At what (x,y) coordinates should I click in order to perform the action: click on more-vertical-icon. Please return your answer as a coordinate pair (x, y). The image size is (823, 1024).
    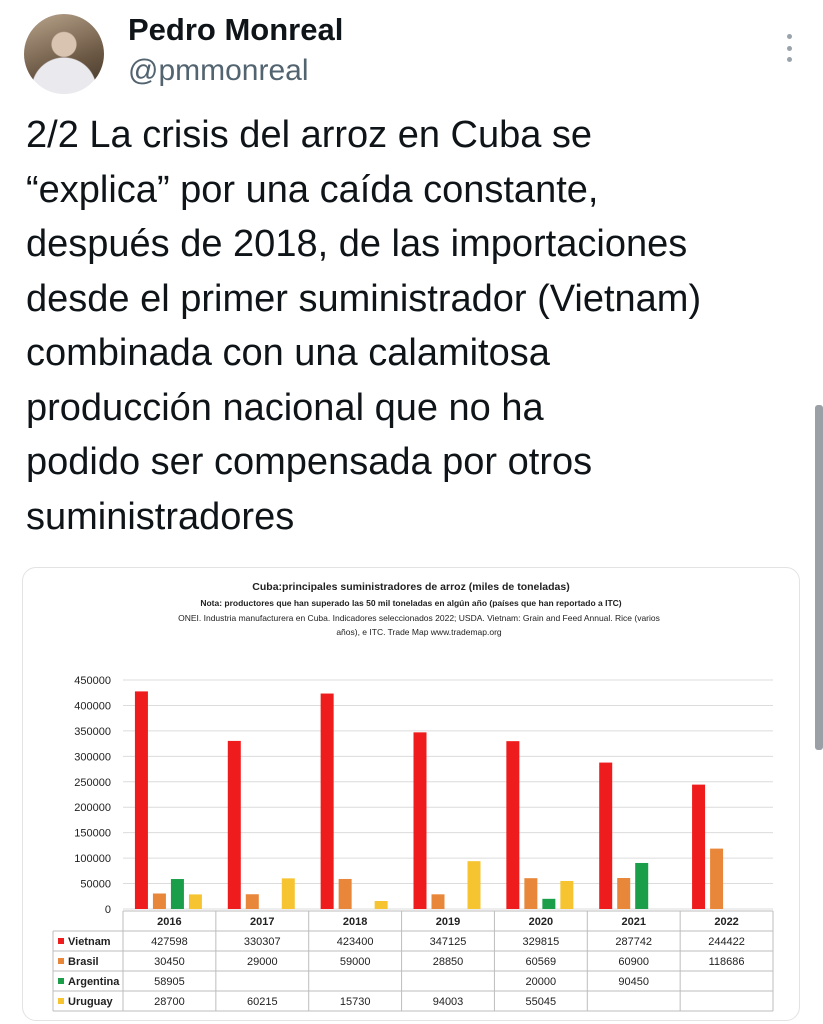
    Looking at the image, I should click on (789, 48).